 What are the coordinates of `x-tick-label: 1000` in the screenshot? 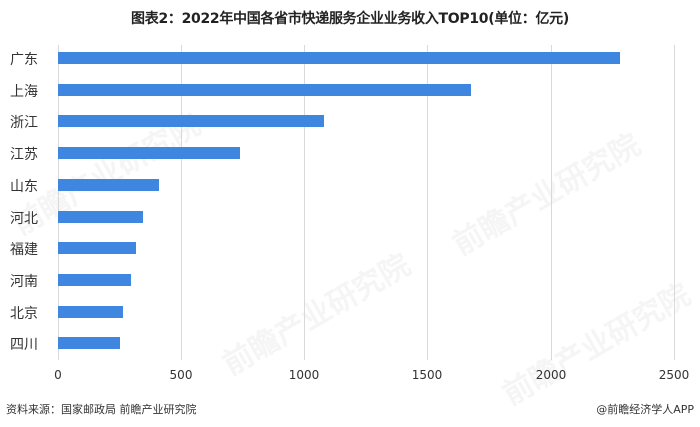 It's located at (304, 375).